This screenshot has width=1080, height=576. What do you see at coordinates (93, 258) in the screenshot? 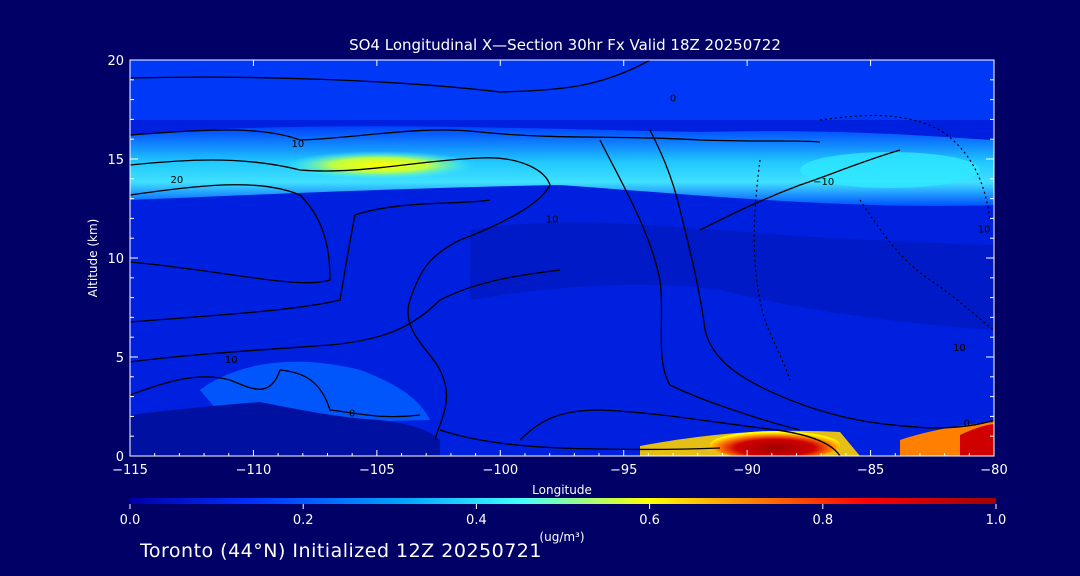
I see `y-axis-label: Altitude (km)` at bounding box center [93, 258].